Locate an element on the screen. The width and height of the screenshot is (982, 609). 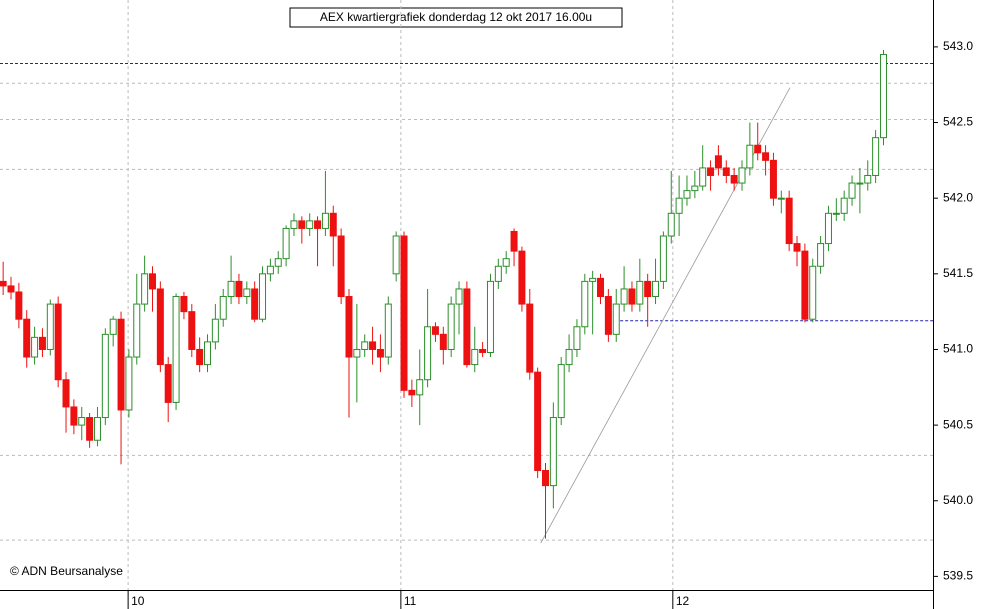
y-tick-label: 541.0 is located at coordinates (958, 349).